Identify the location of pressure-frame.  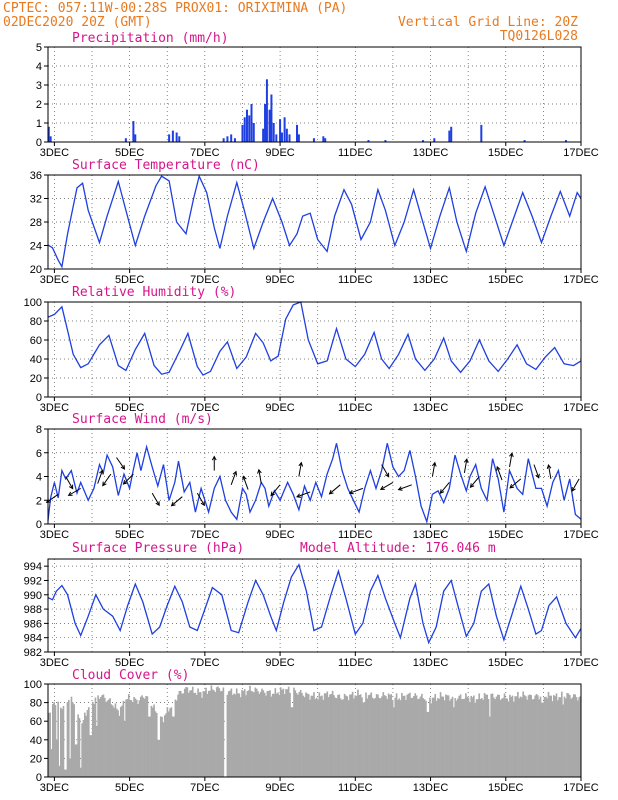
(314, 605).